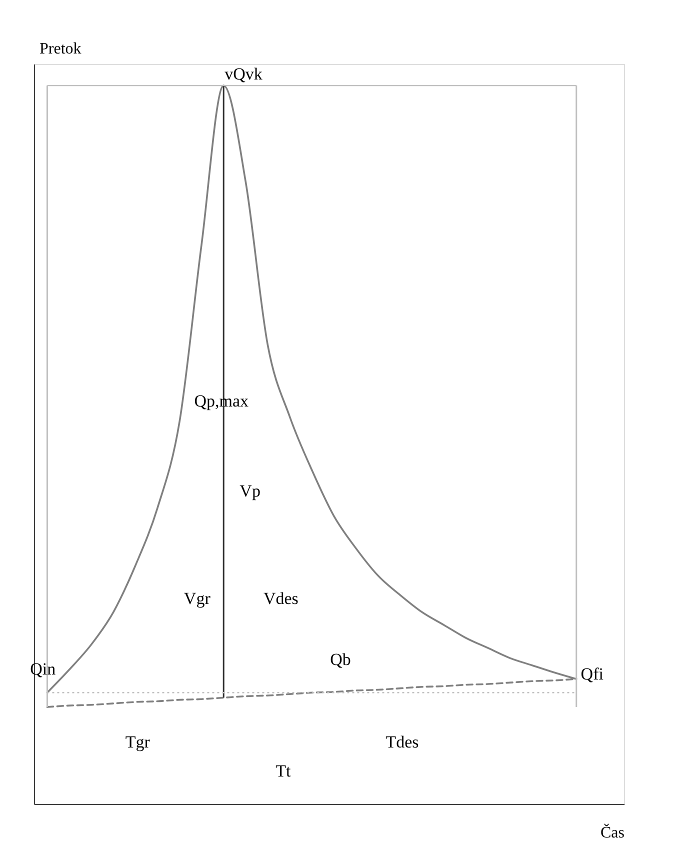  What do you see at coordinates (402, 742) in the screenshot?
I see `annotation: Tdes` at bounding box center [402, 742].